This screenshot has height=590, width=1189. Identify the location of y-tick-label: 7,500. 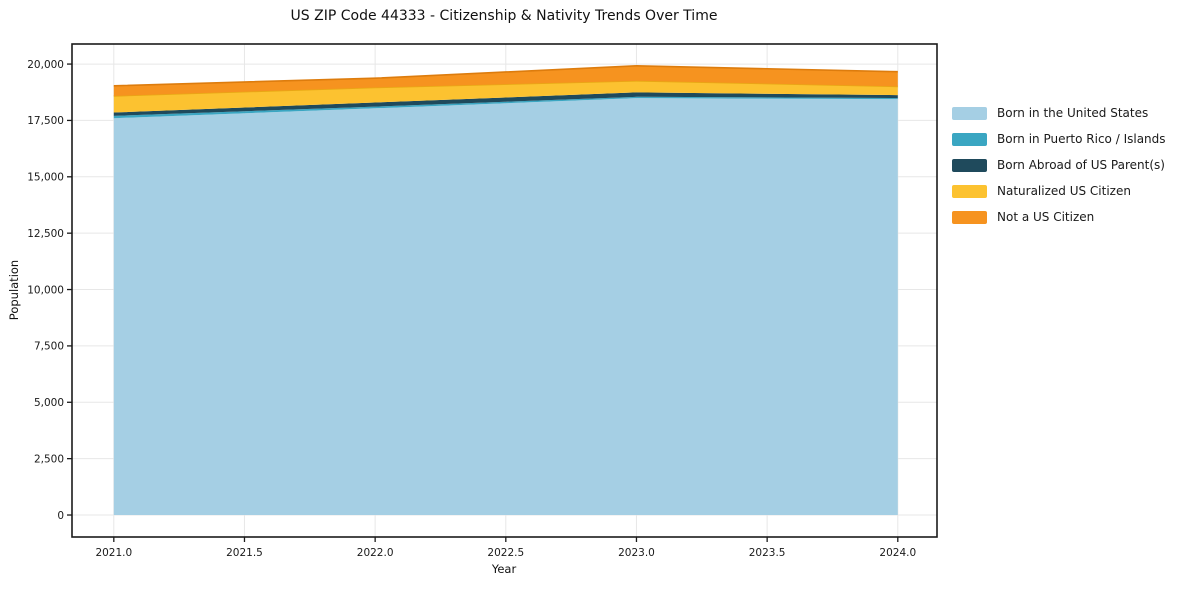
(49, 347).